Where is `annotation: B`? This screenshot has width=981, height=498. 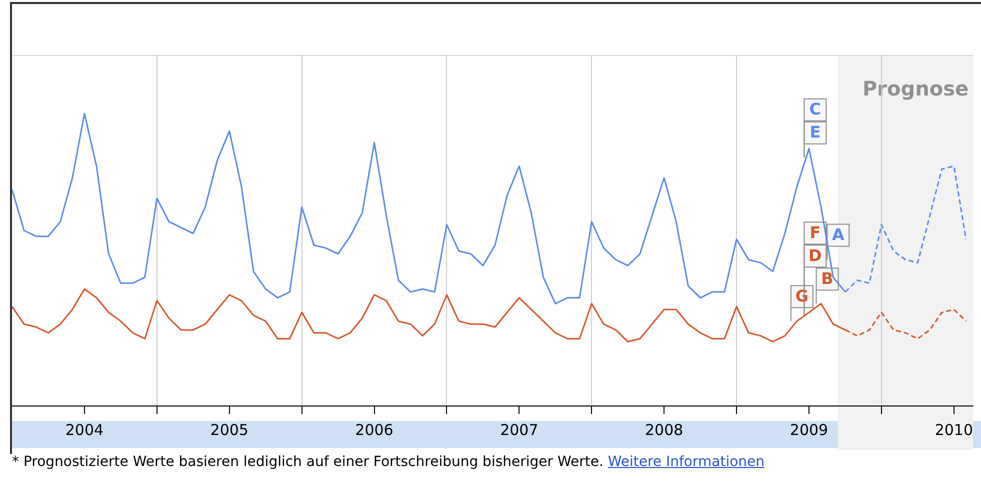
annotation: B is located at coordinates (827, 278).